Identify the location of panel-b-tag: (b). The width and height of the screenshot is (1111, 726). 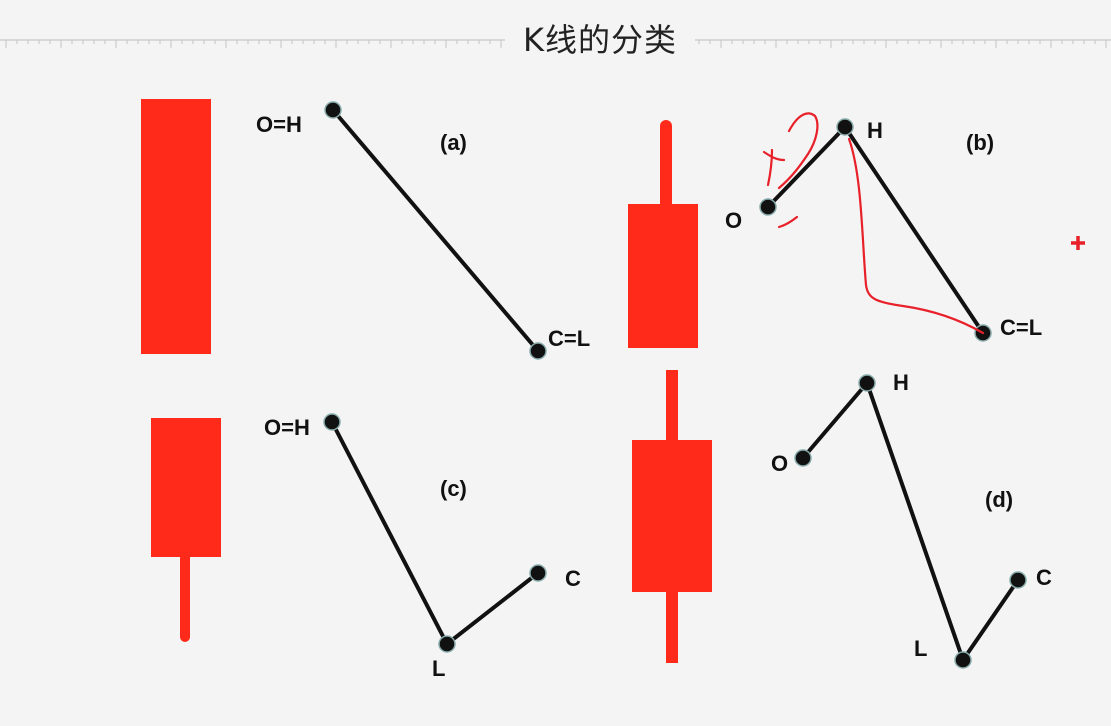
(980, 142).